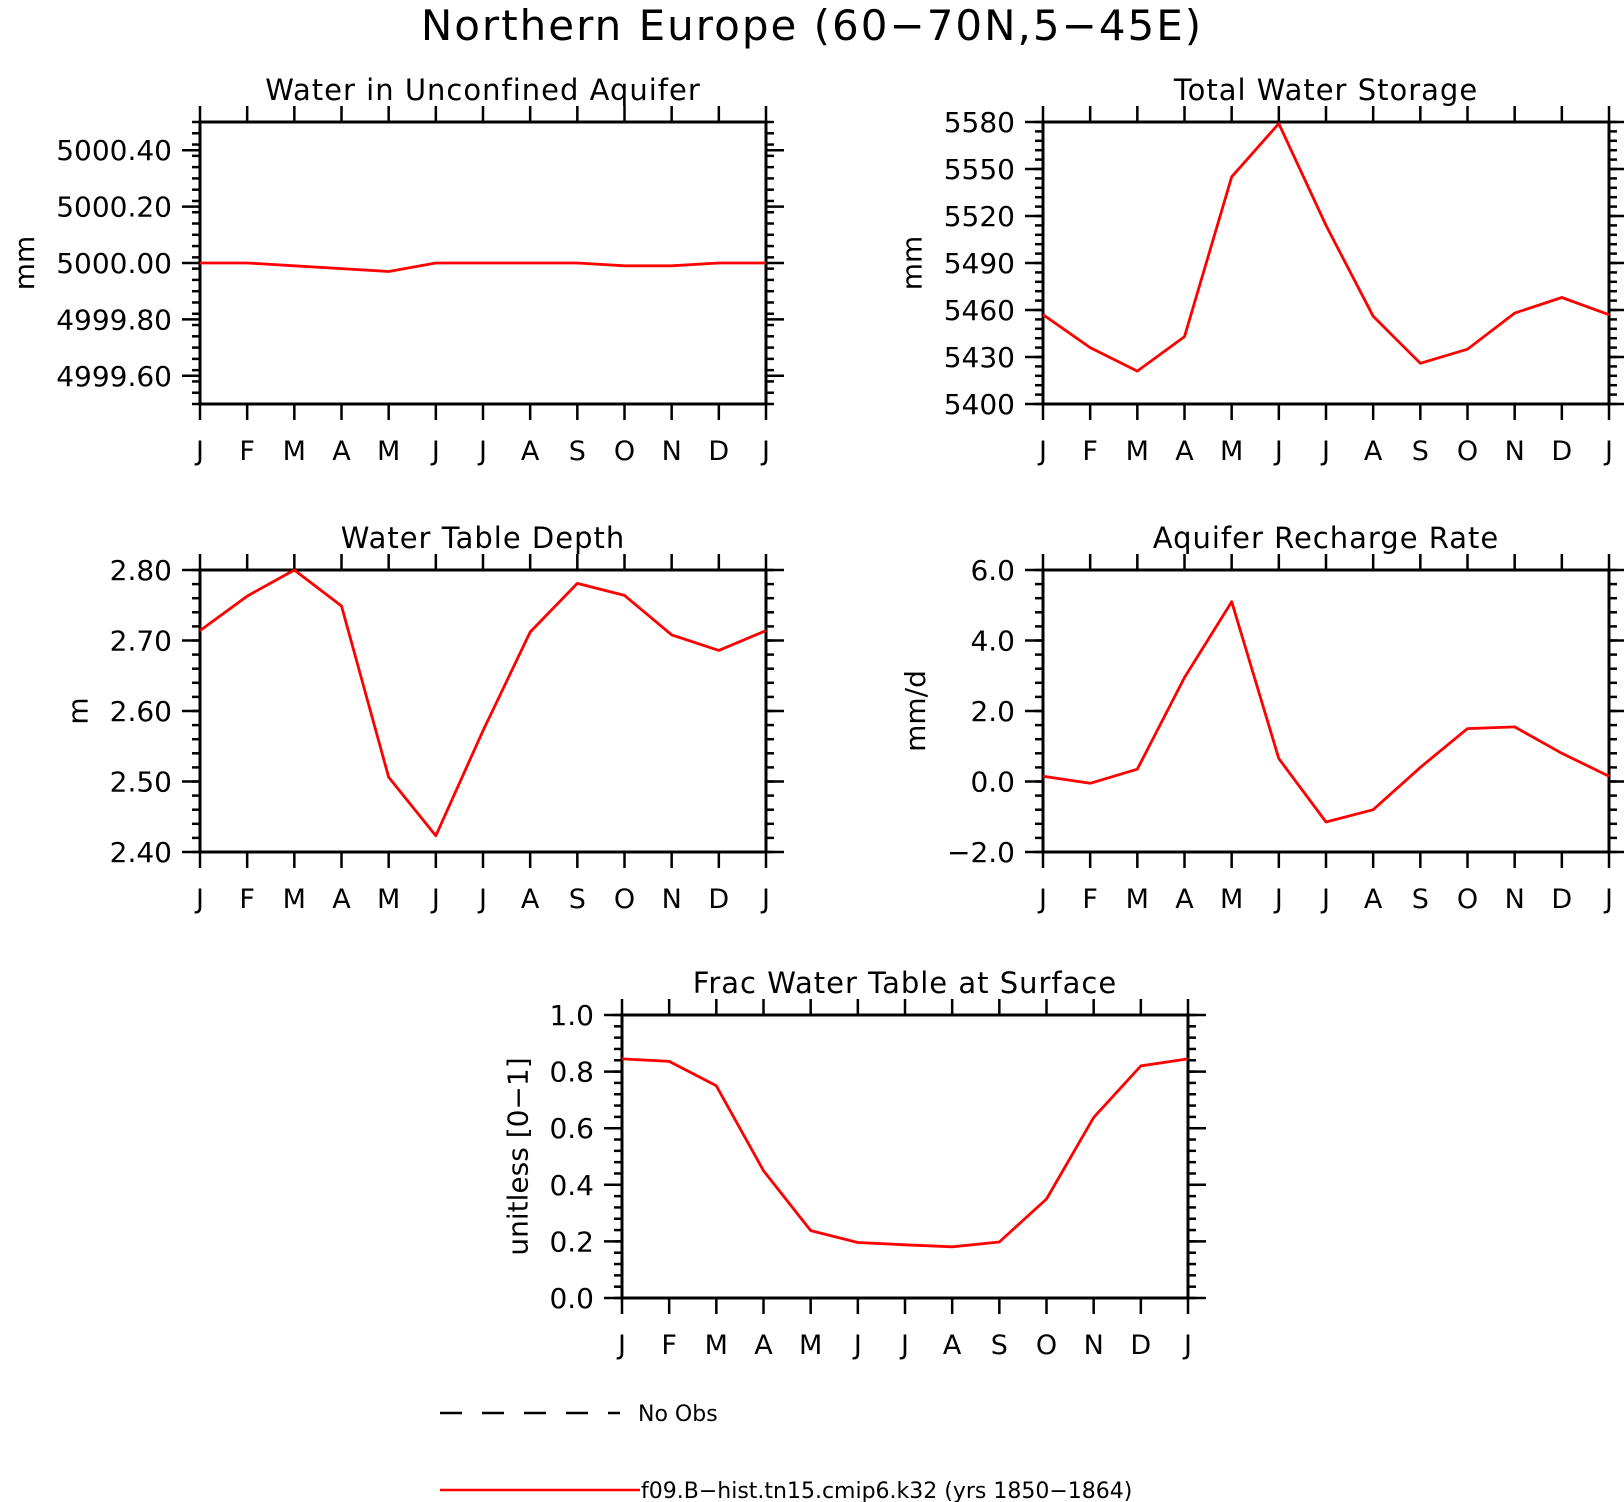 This screenshot has height=1502, width=1624. Describe the element at coordinates (979, 404) in the screenshot. I see `y-tick-label: 5400` at that location.